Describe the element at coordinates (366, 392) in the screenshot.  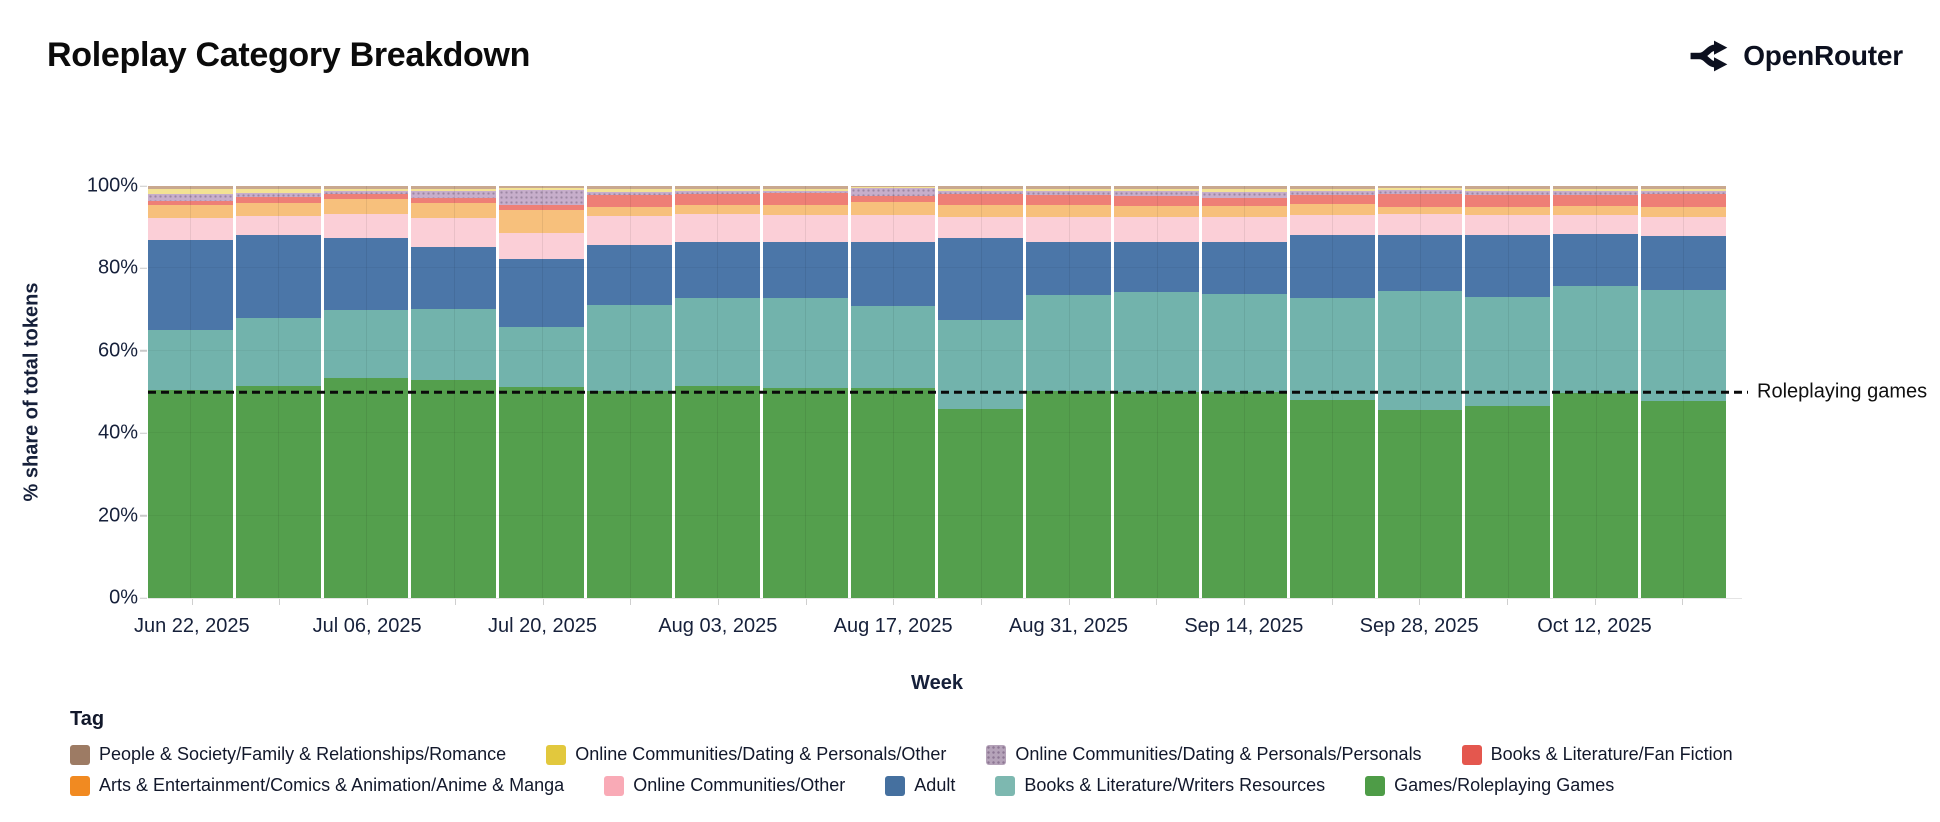
I see `bar-jul-06-2025` at that location.